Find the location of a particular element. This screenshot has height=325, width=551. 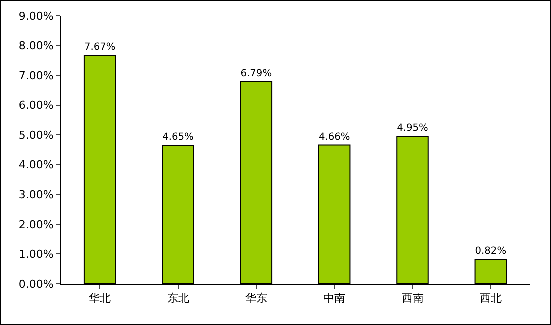

x-tick-label: 华北 is located at coordinates (100, 299).